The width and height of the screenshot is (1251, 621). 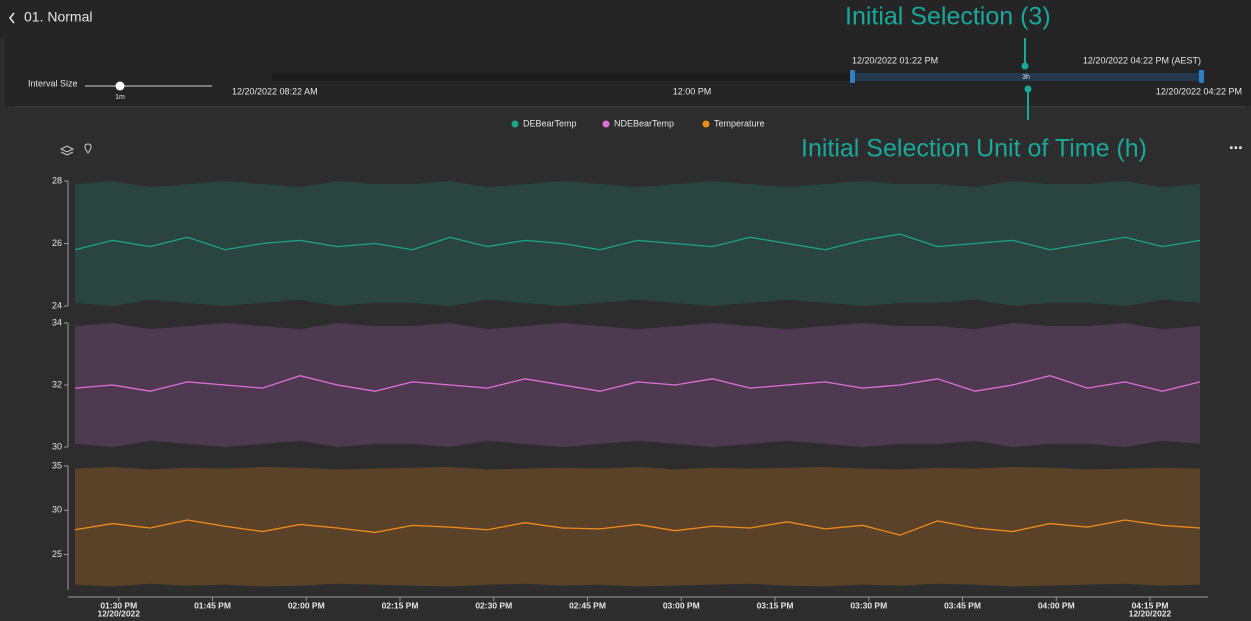 I want to click on x-tick-label: 04:00 PM, so click(x=1056, y=605).